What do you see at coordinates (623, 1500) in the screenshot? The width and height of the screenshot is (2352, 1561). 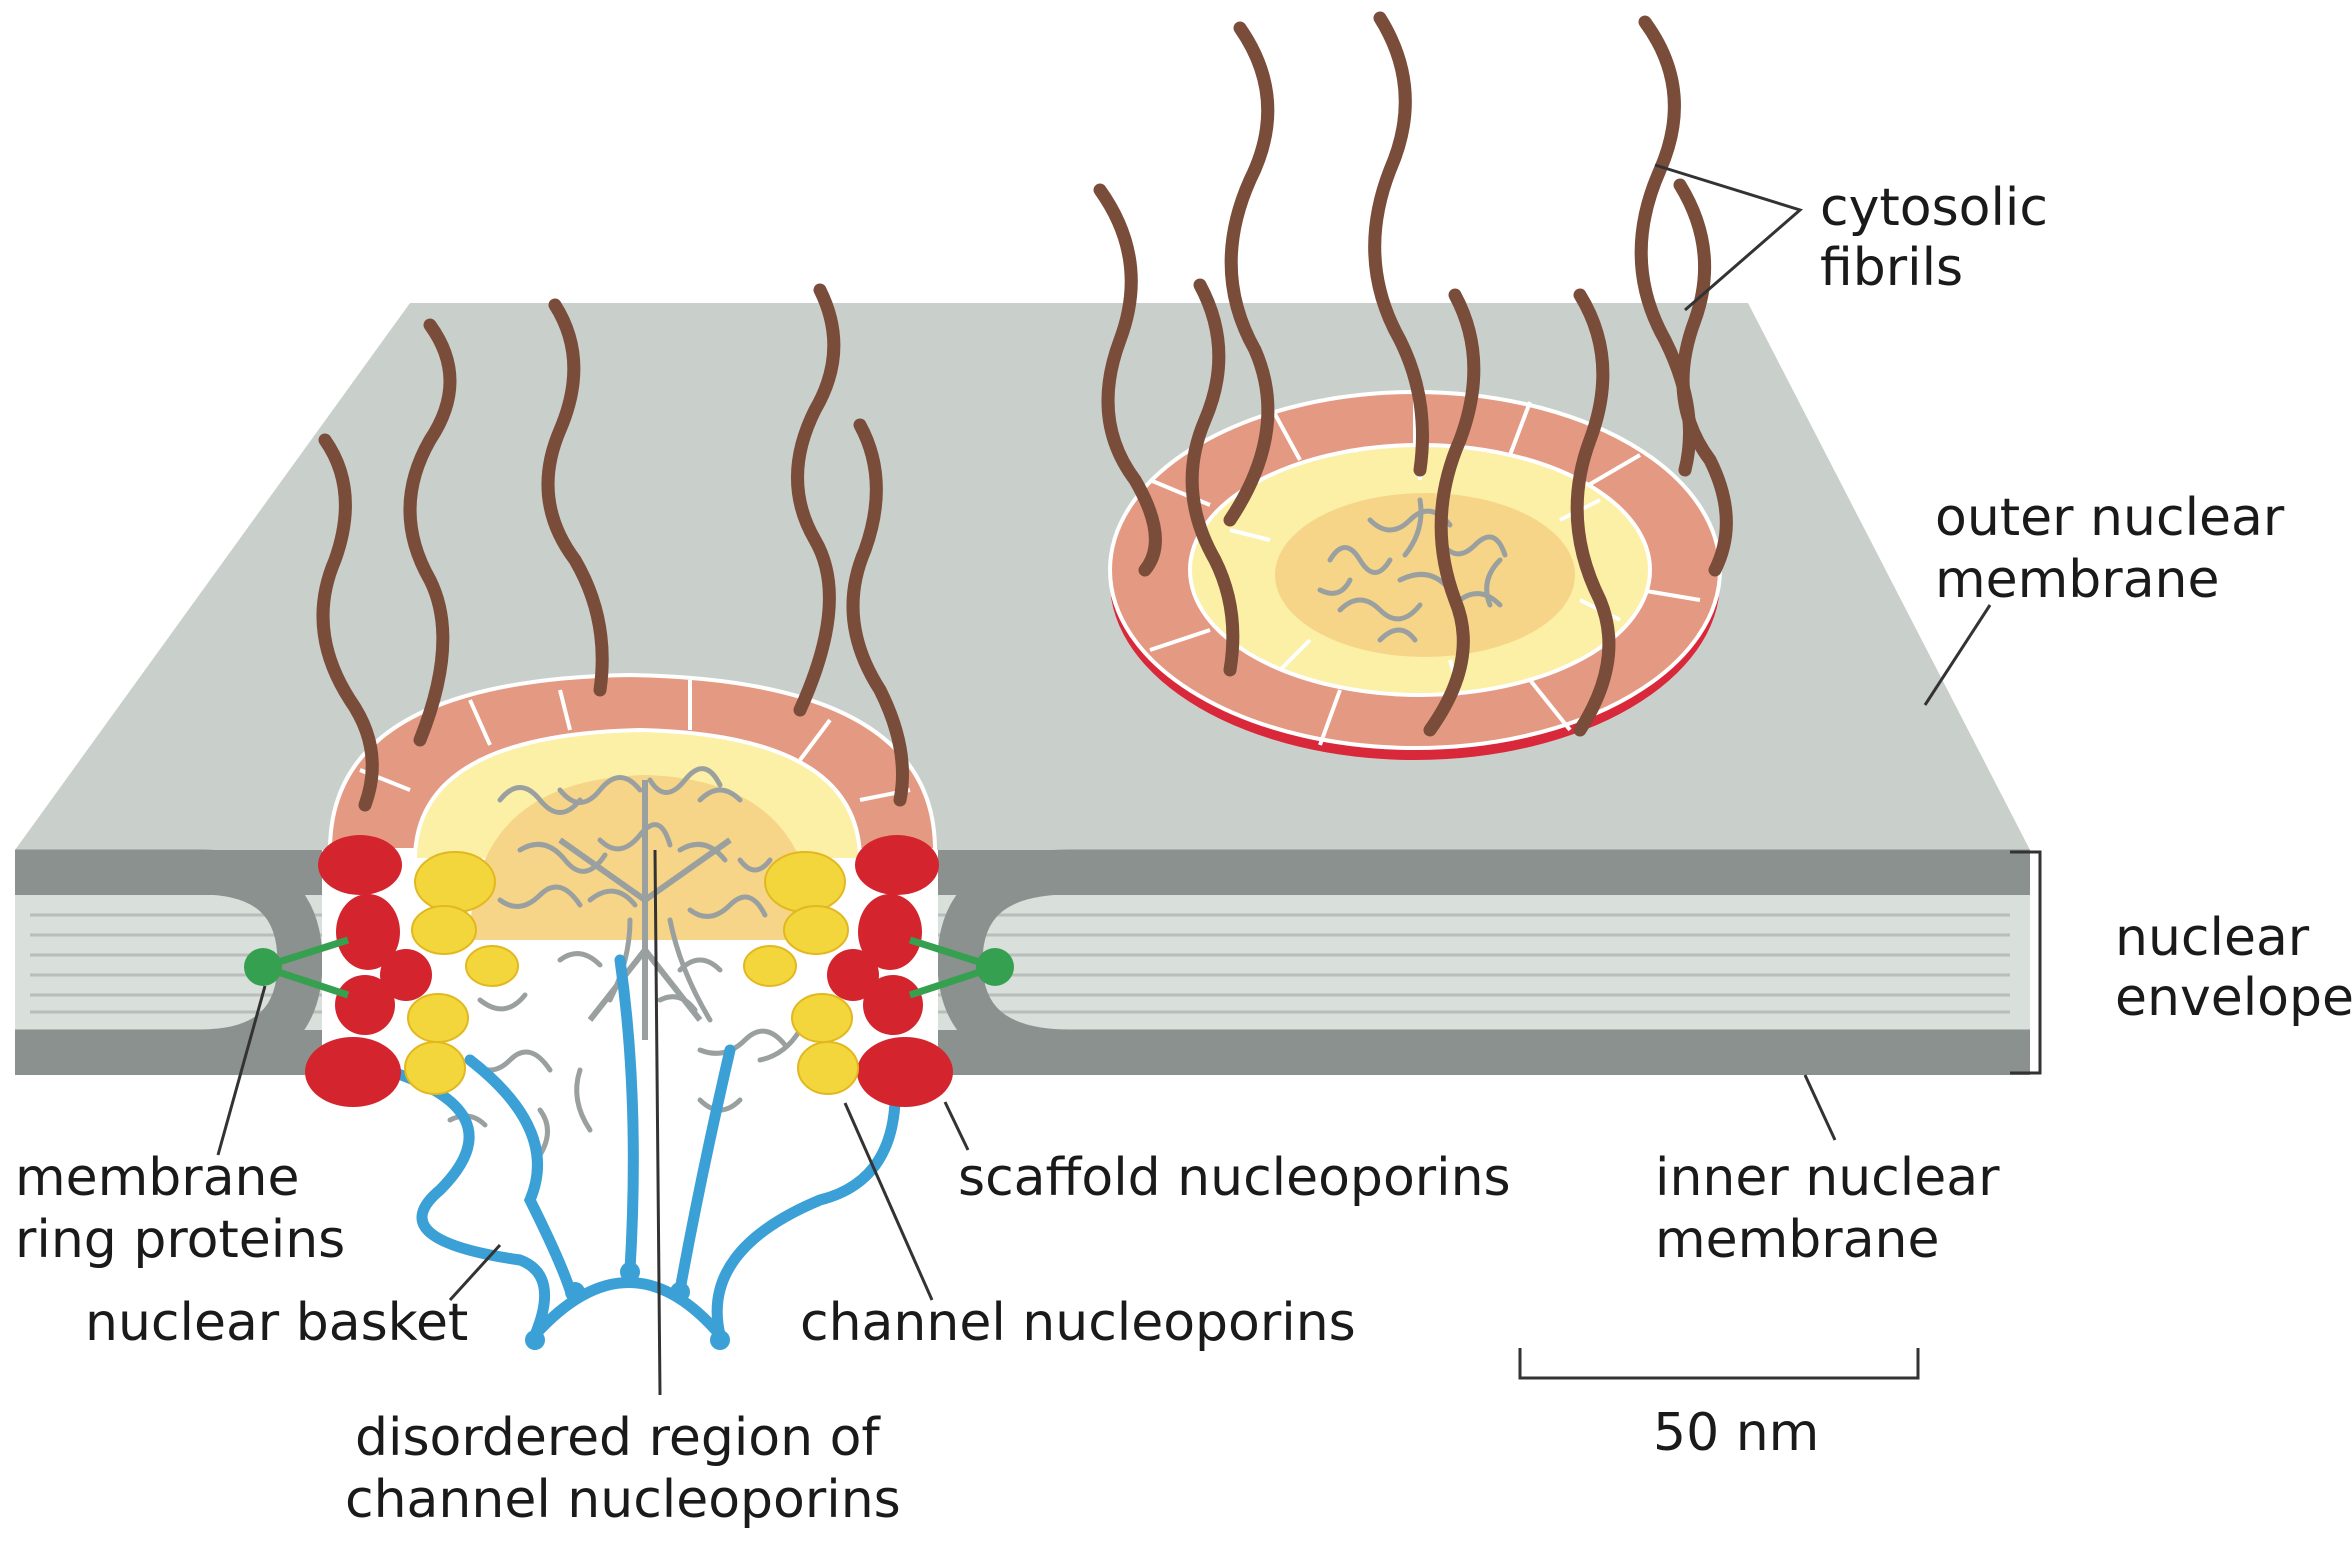 I see `label-disordered-region-2: channel nucleoporins` at bounding box center [623, 1500].